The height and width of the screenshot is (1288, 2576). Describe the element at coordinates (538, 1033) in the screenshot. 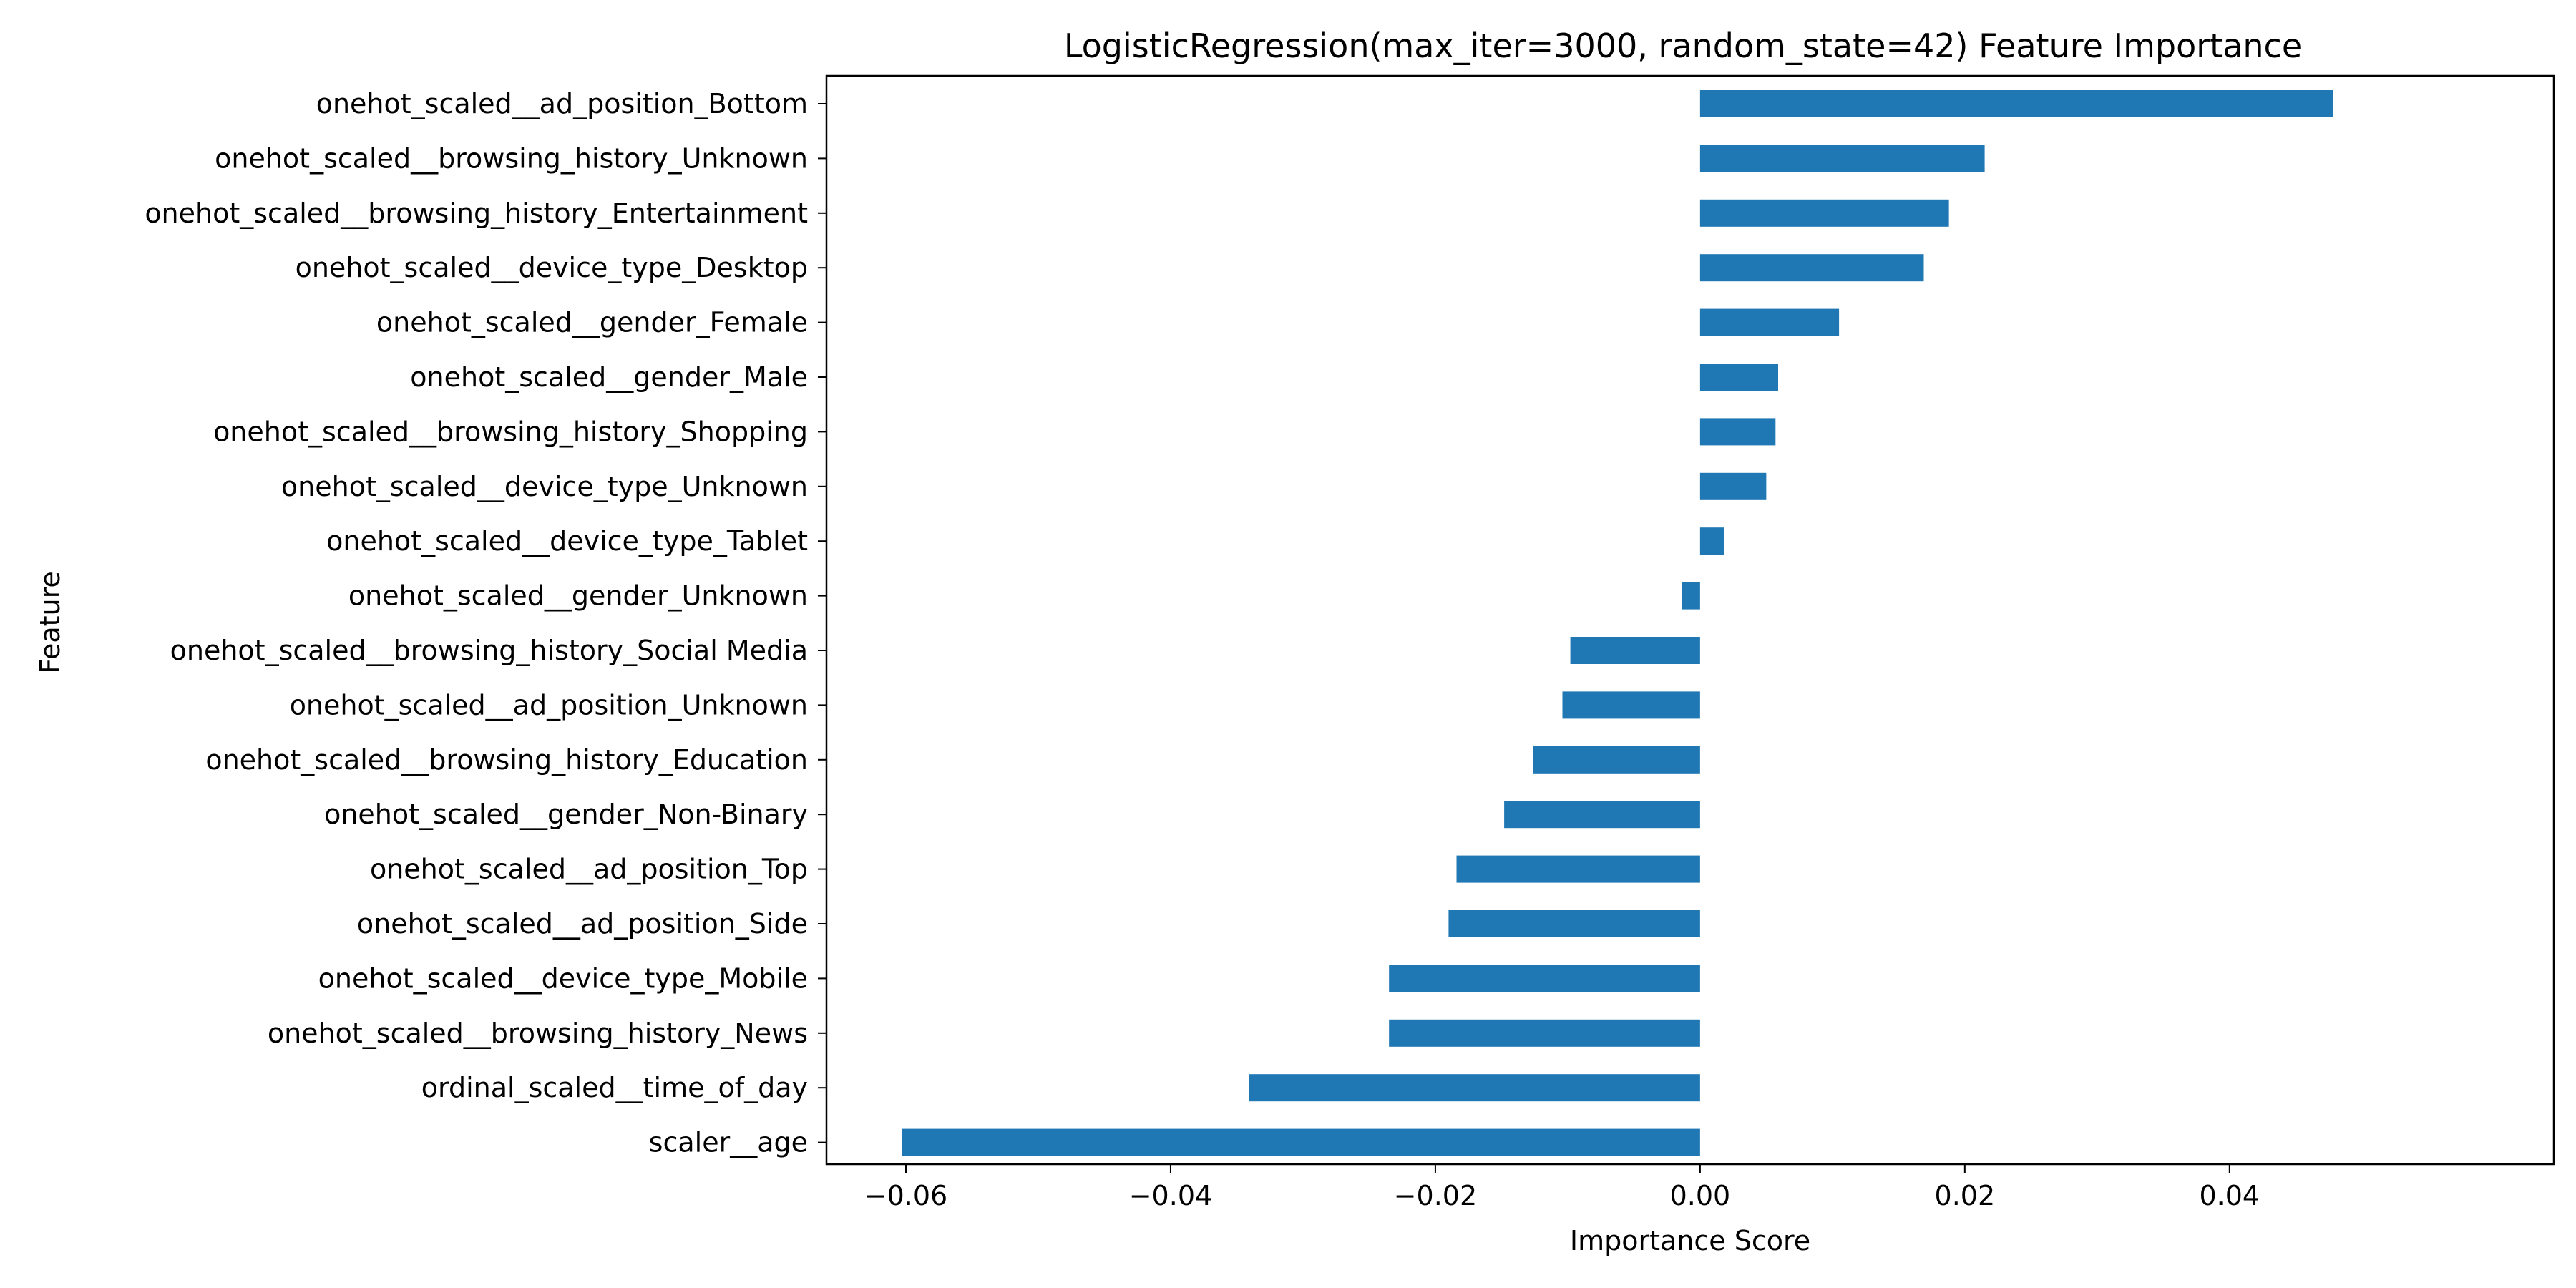

I see `category-label: onehot_scaled__browsing_history_News` at that location.